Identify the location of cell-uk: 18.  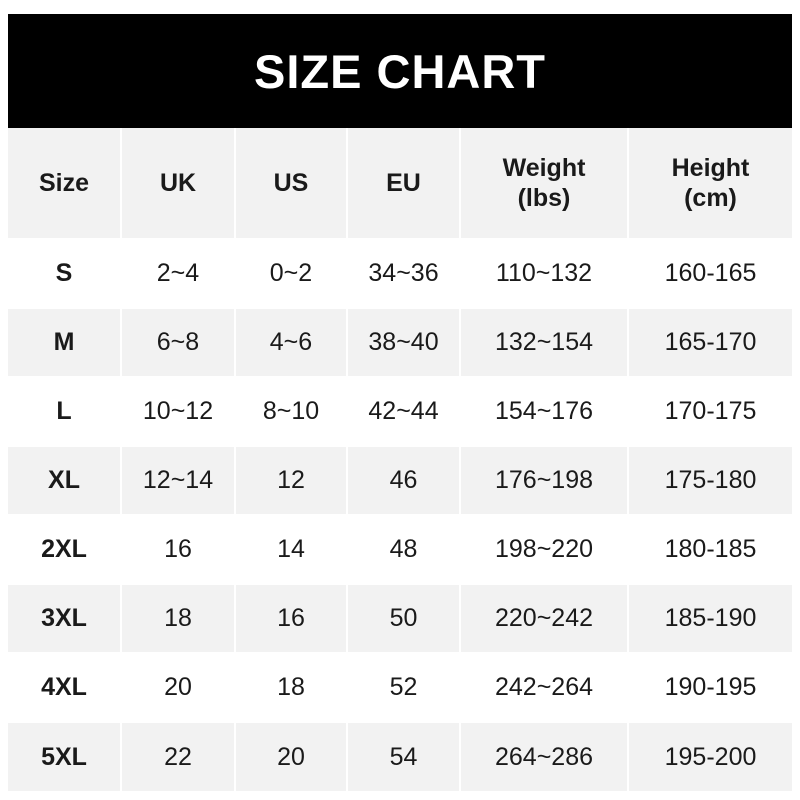
(178, 619).